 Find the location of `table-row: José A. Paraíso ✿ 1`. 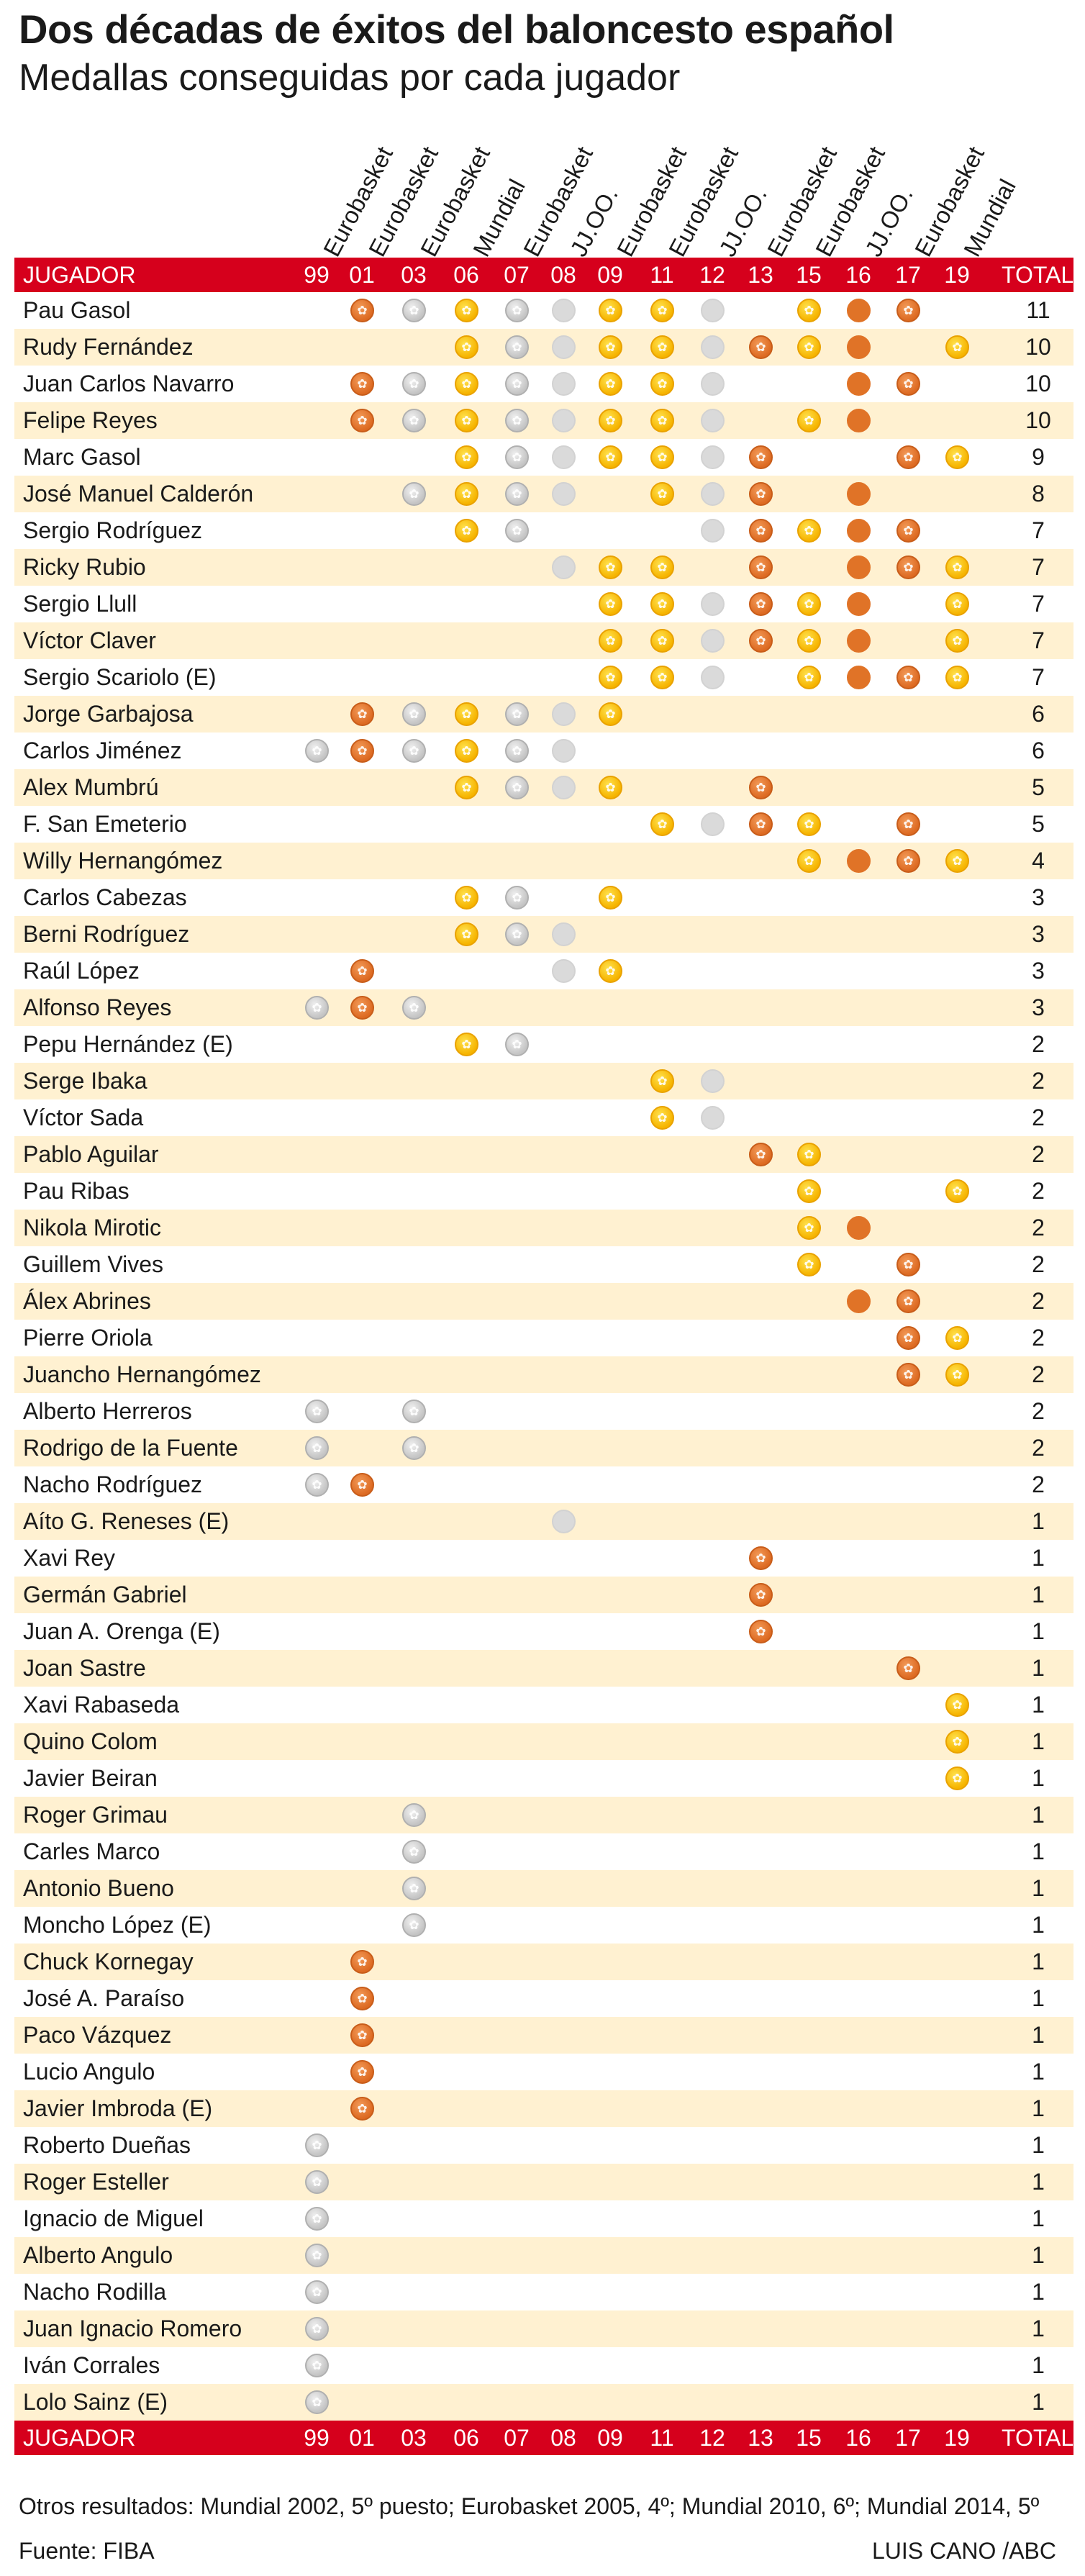

table-row: José A. Paraíso ✿ 1 is located at coordinates (543, 1998).